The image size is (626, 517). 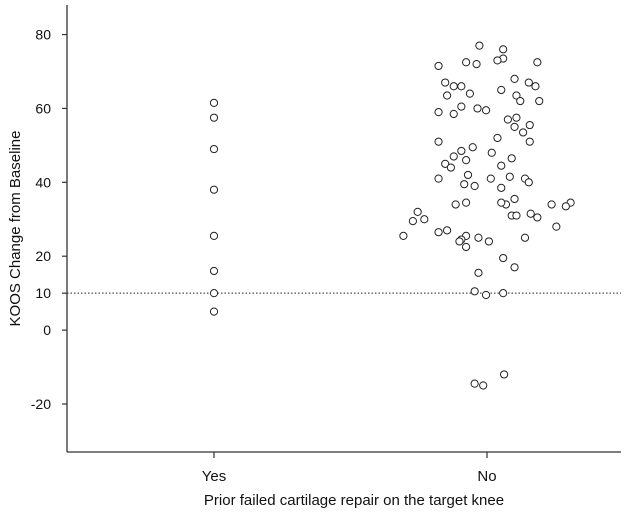 I want to click on x-tick-label: No, so click(x=486, y=476).